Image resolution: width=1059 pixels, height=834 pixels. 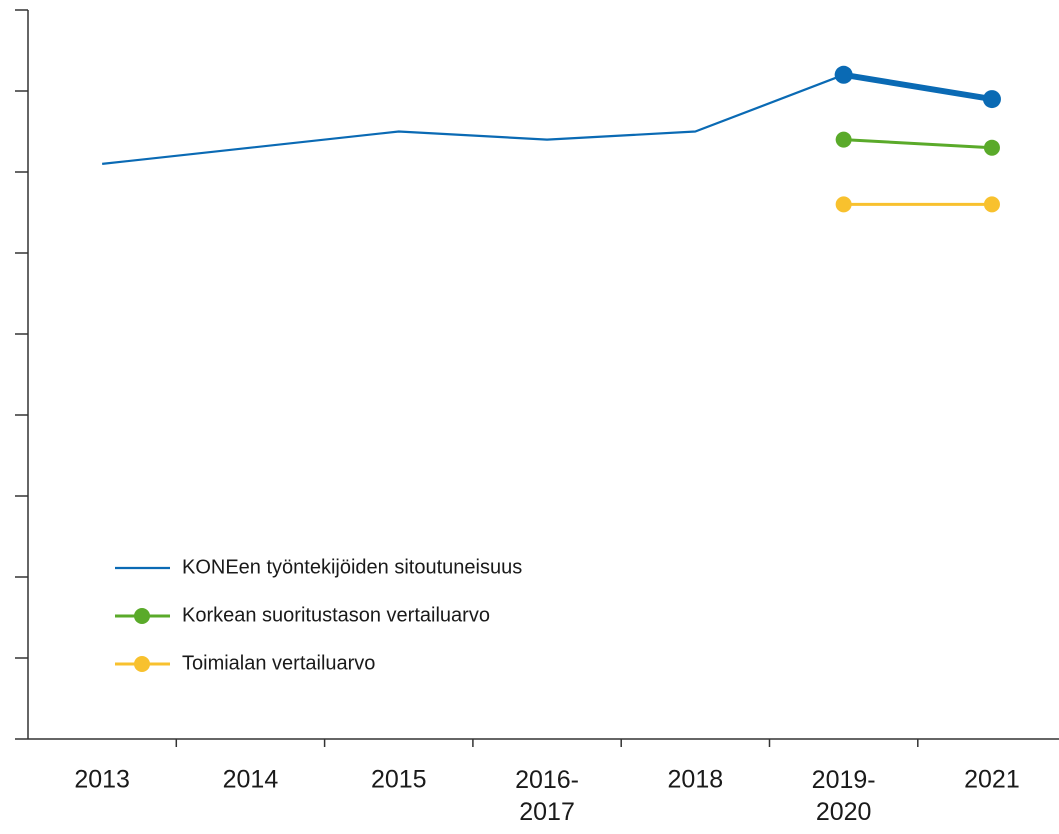 What do you see at coordinates (844, 812) in the screenshot?
I see `x-tick-label-line: 2020` at bounding box center [844, 812].